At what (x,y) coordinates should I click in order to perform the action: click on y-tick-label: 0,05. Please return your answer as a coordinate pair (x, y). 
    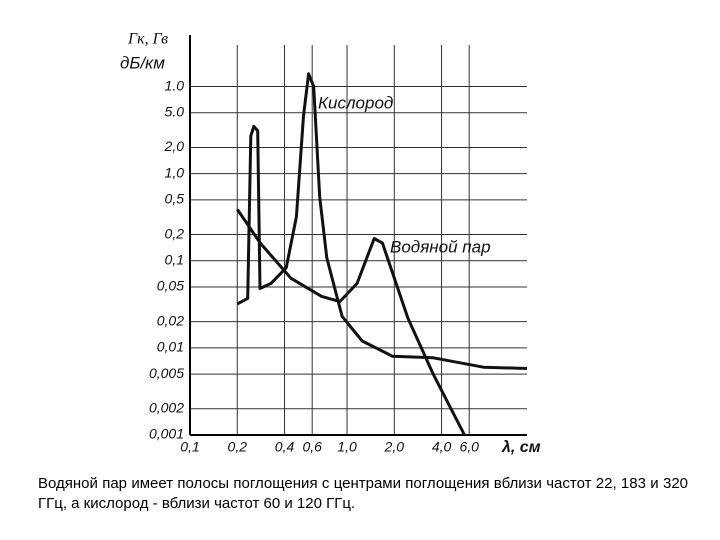
    Looking at the image, I should click on (170, 286).